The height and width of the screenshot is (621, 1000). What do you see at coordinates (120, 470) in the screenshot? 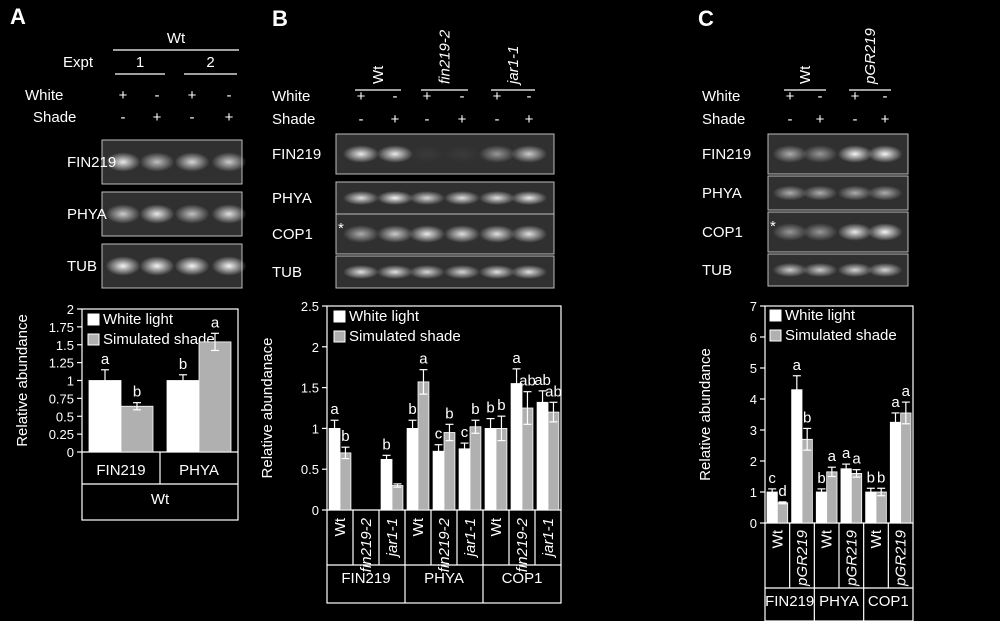
I see `x-category-label: FIN219` at bounding box center [120, 470].